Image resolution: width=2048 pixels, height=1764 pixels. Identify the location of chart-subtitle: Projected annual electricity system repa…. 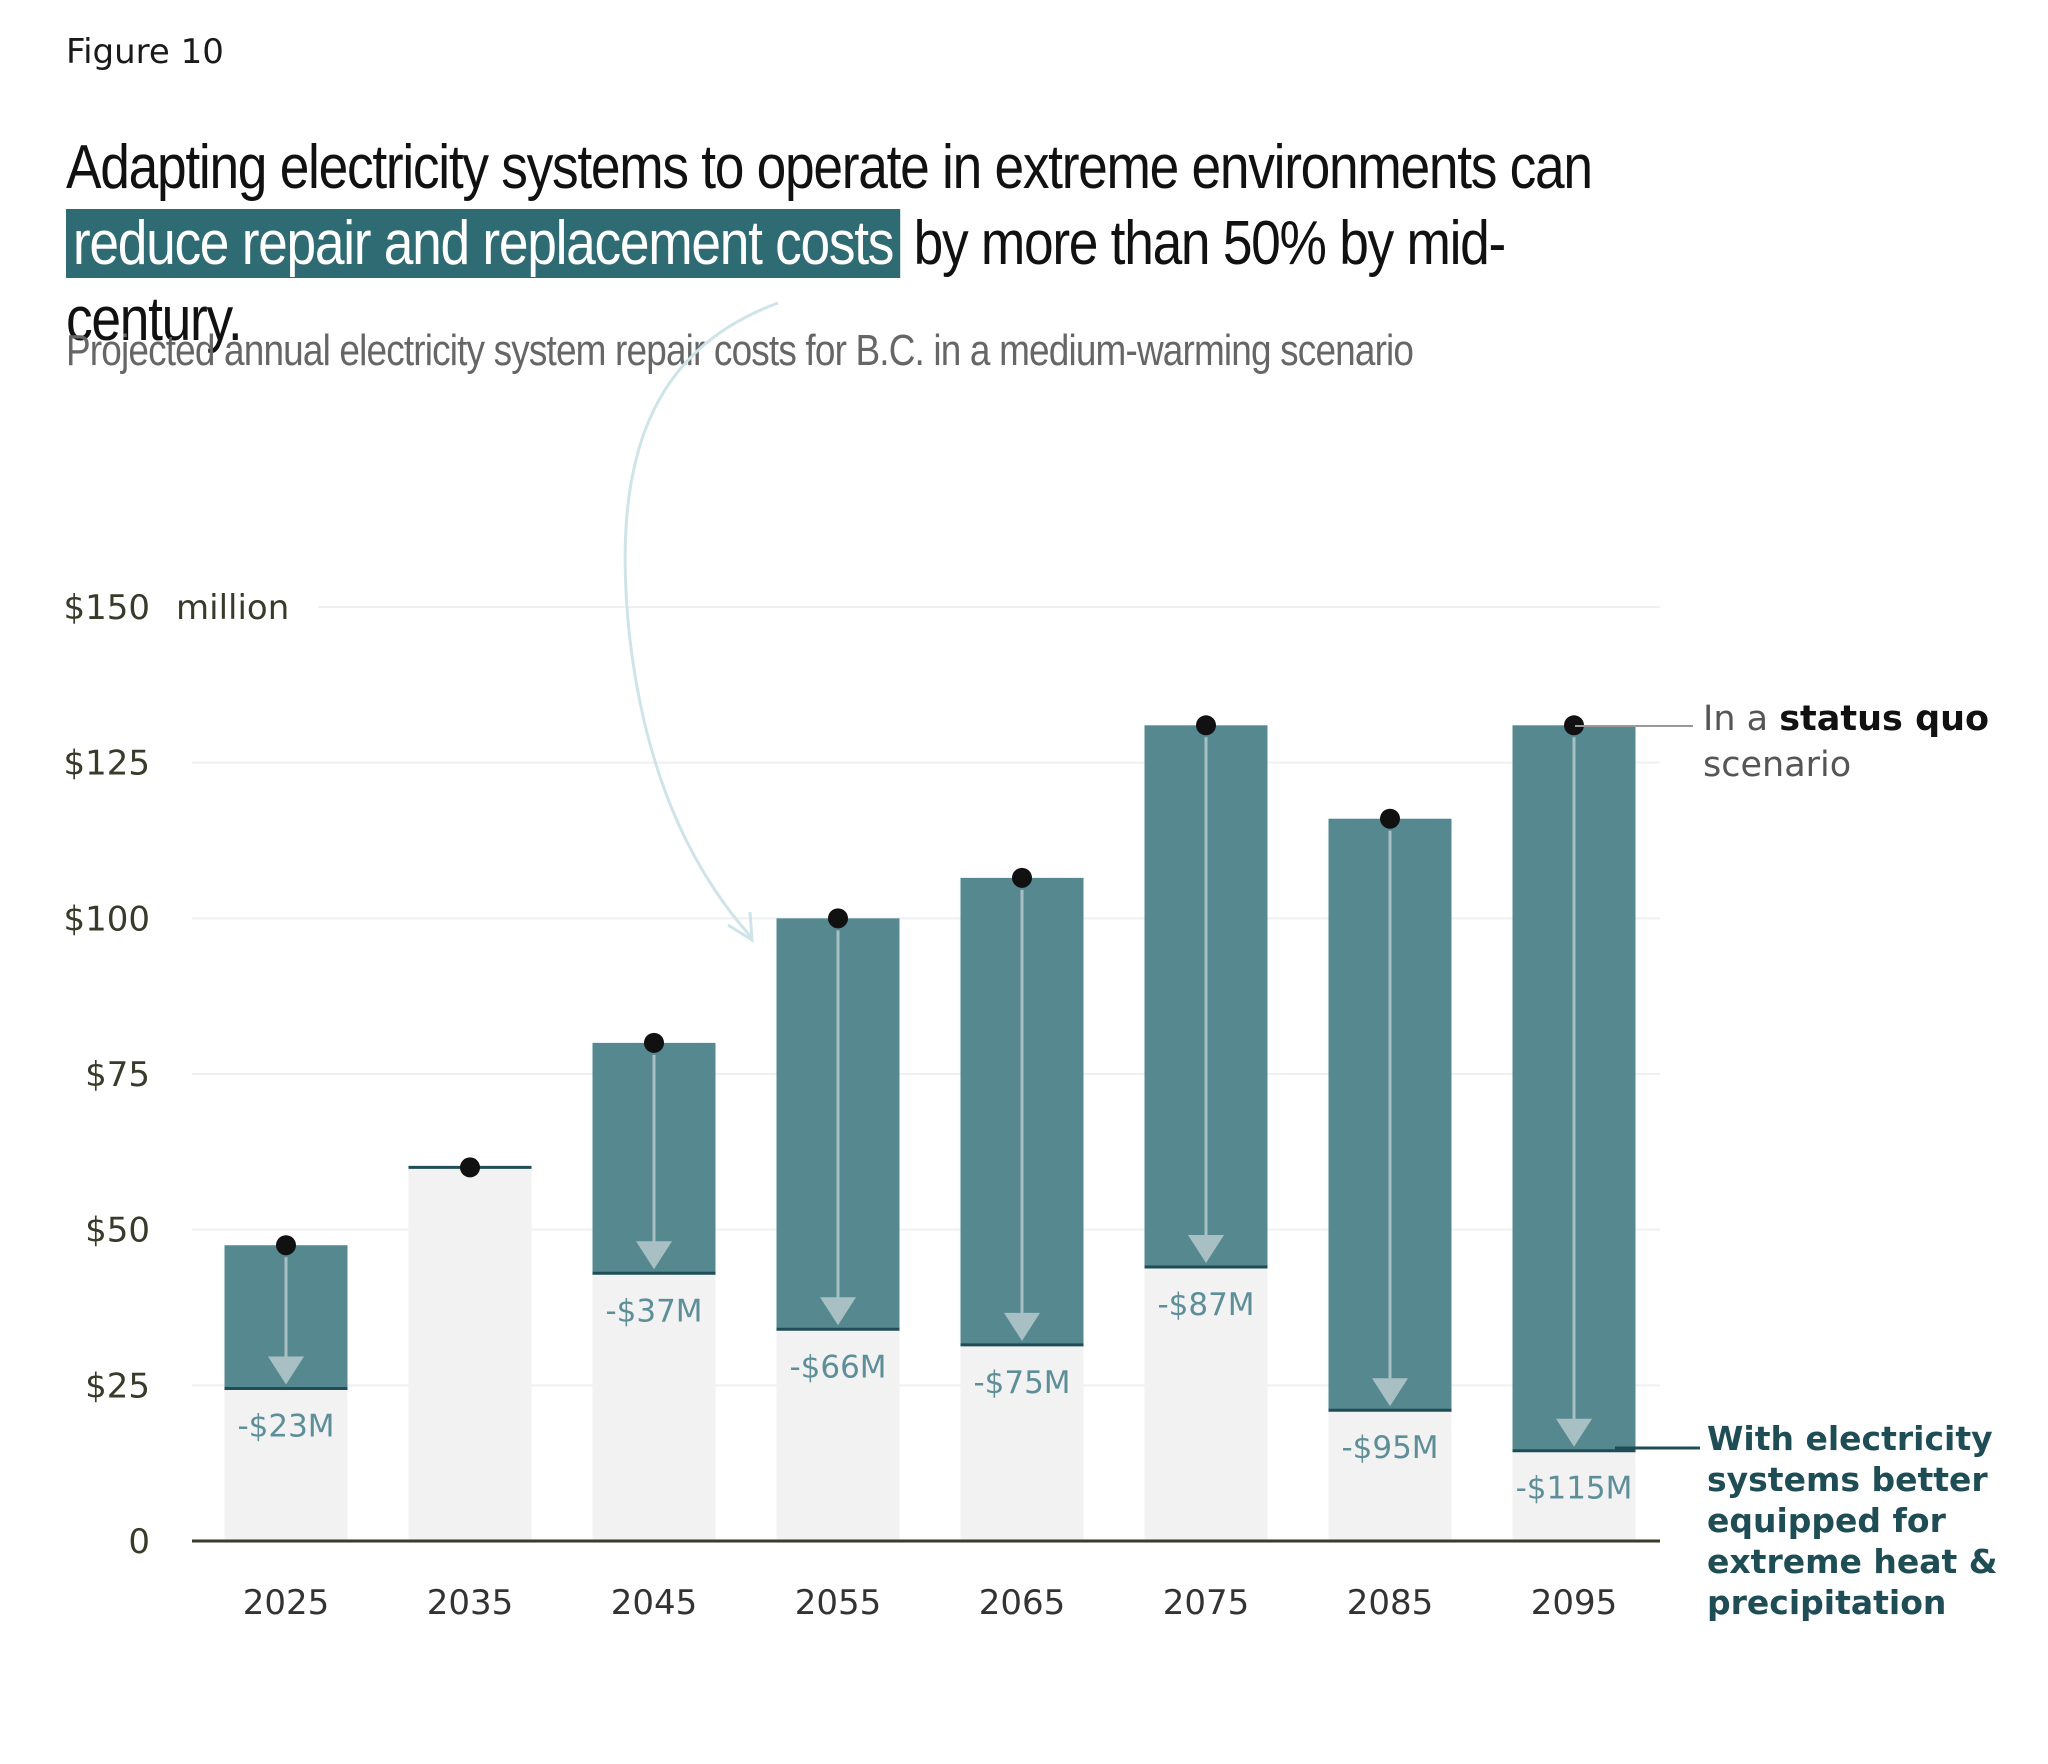
(740, 350).